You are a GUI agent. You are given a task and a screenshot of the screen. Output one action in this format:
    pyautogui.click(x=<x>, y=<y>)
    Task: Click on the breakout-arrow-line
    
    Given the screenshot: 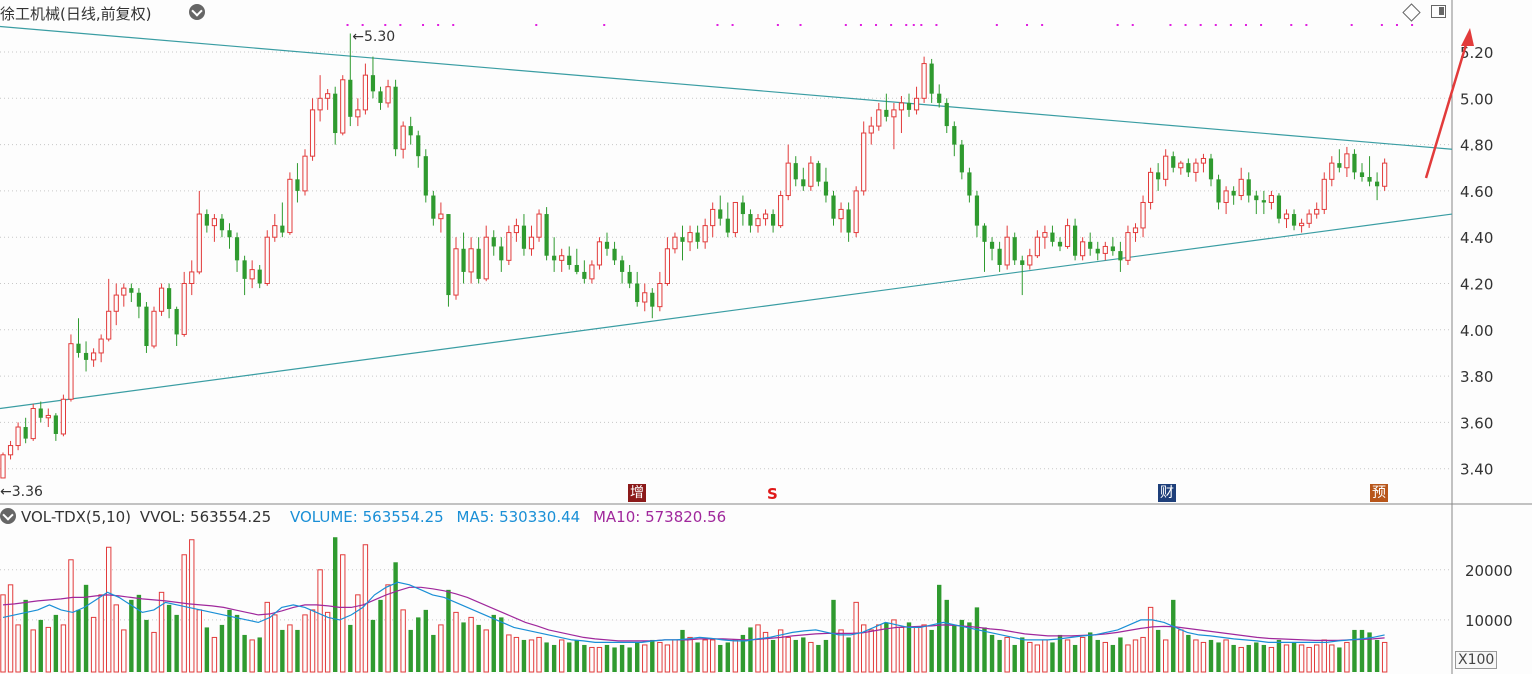 What is the action you would take?
    pyautogui.click(x=1447, y=108)
    